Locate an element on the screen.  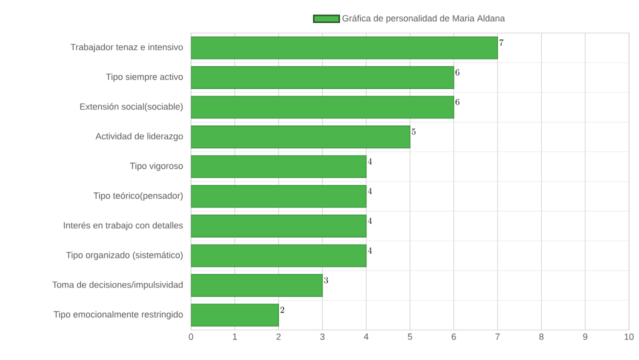
y-tick-label: Toma de decisiones/impulsividad is located at coordinates (117, 285).